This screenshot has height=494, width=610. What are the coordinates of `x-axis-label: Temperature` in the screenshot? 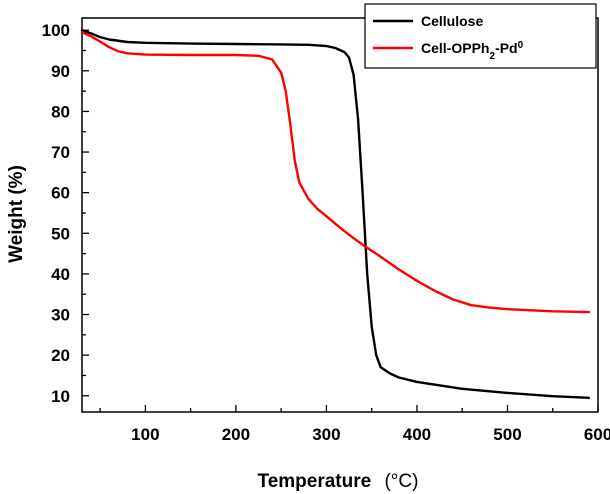 It's located at (315, 481).